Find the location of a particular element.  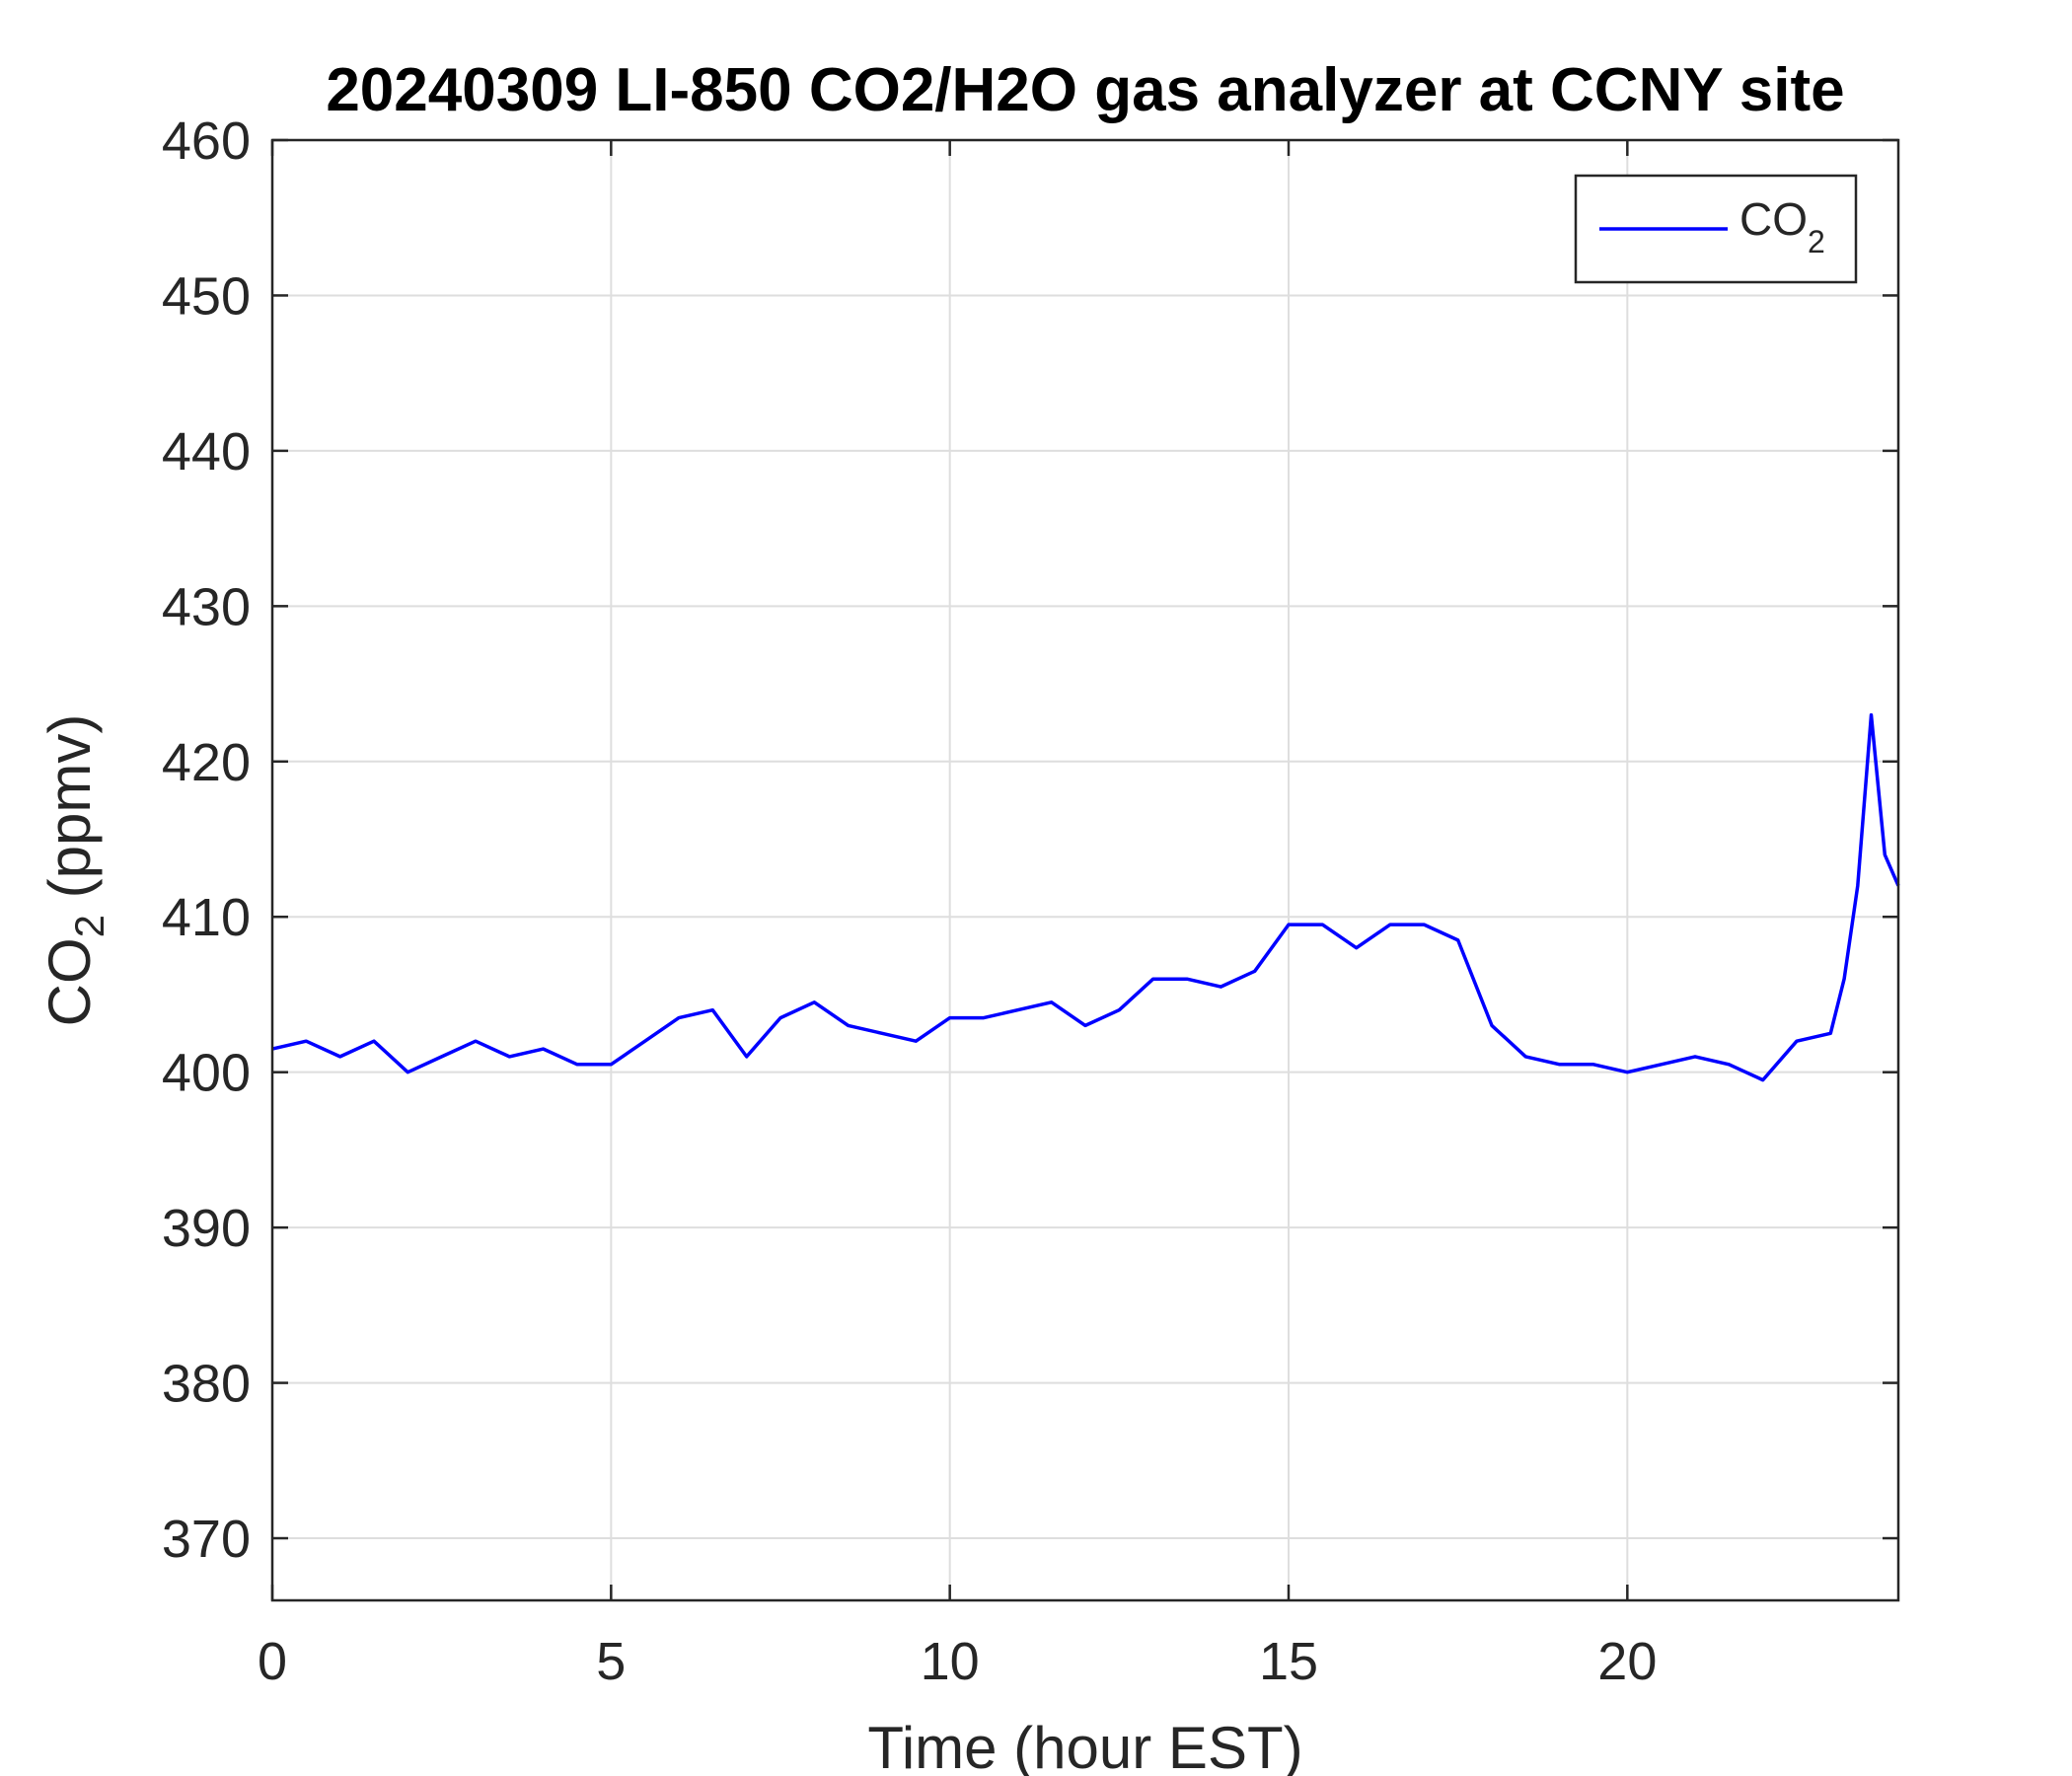

y-axis-label-subscript: 2 is located at coordinates (89, 926).